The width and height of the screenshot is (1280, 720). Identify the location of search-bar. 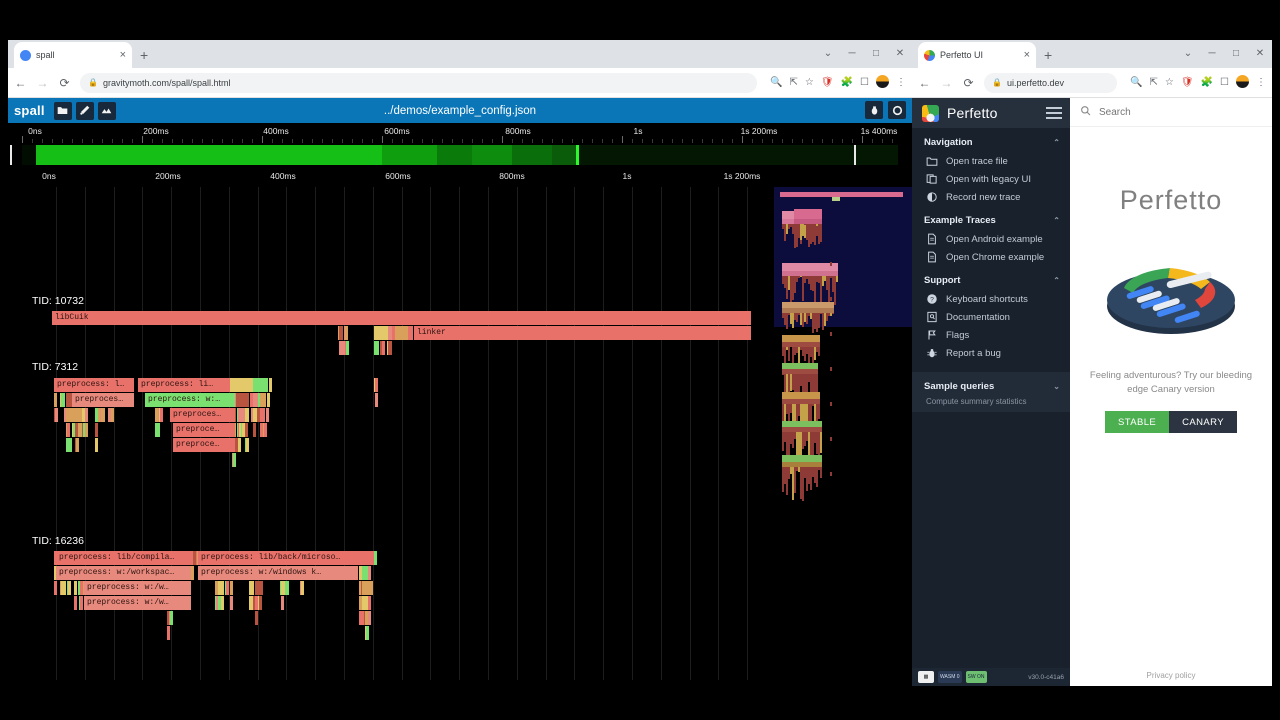
(1171, 112).